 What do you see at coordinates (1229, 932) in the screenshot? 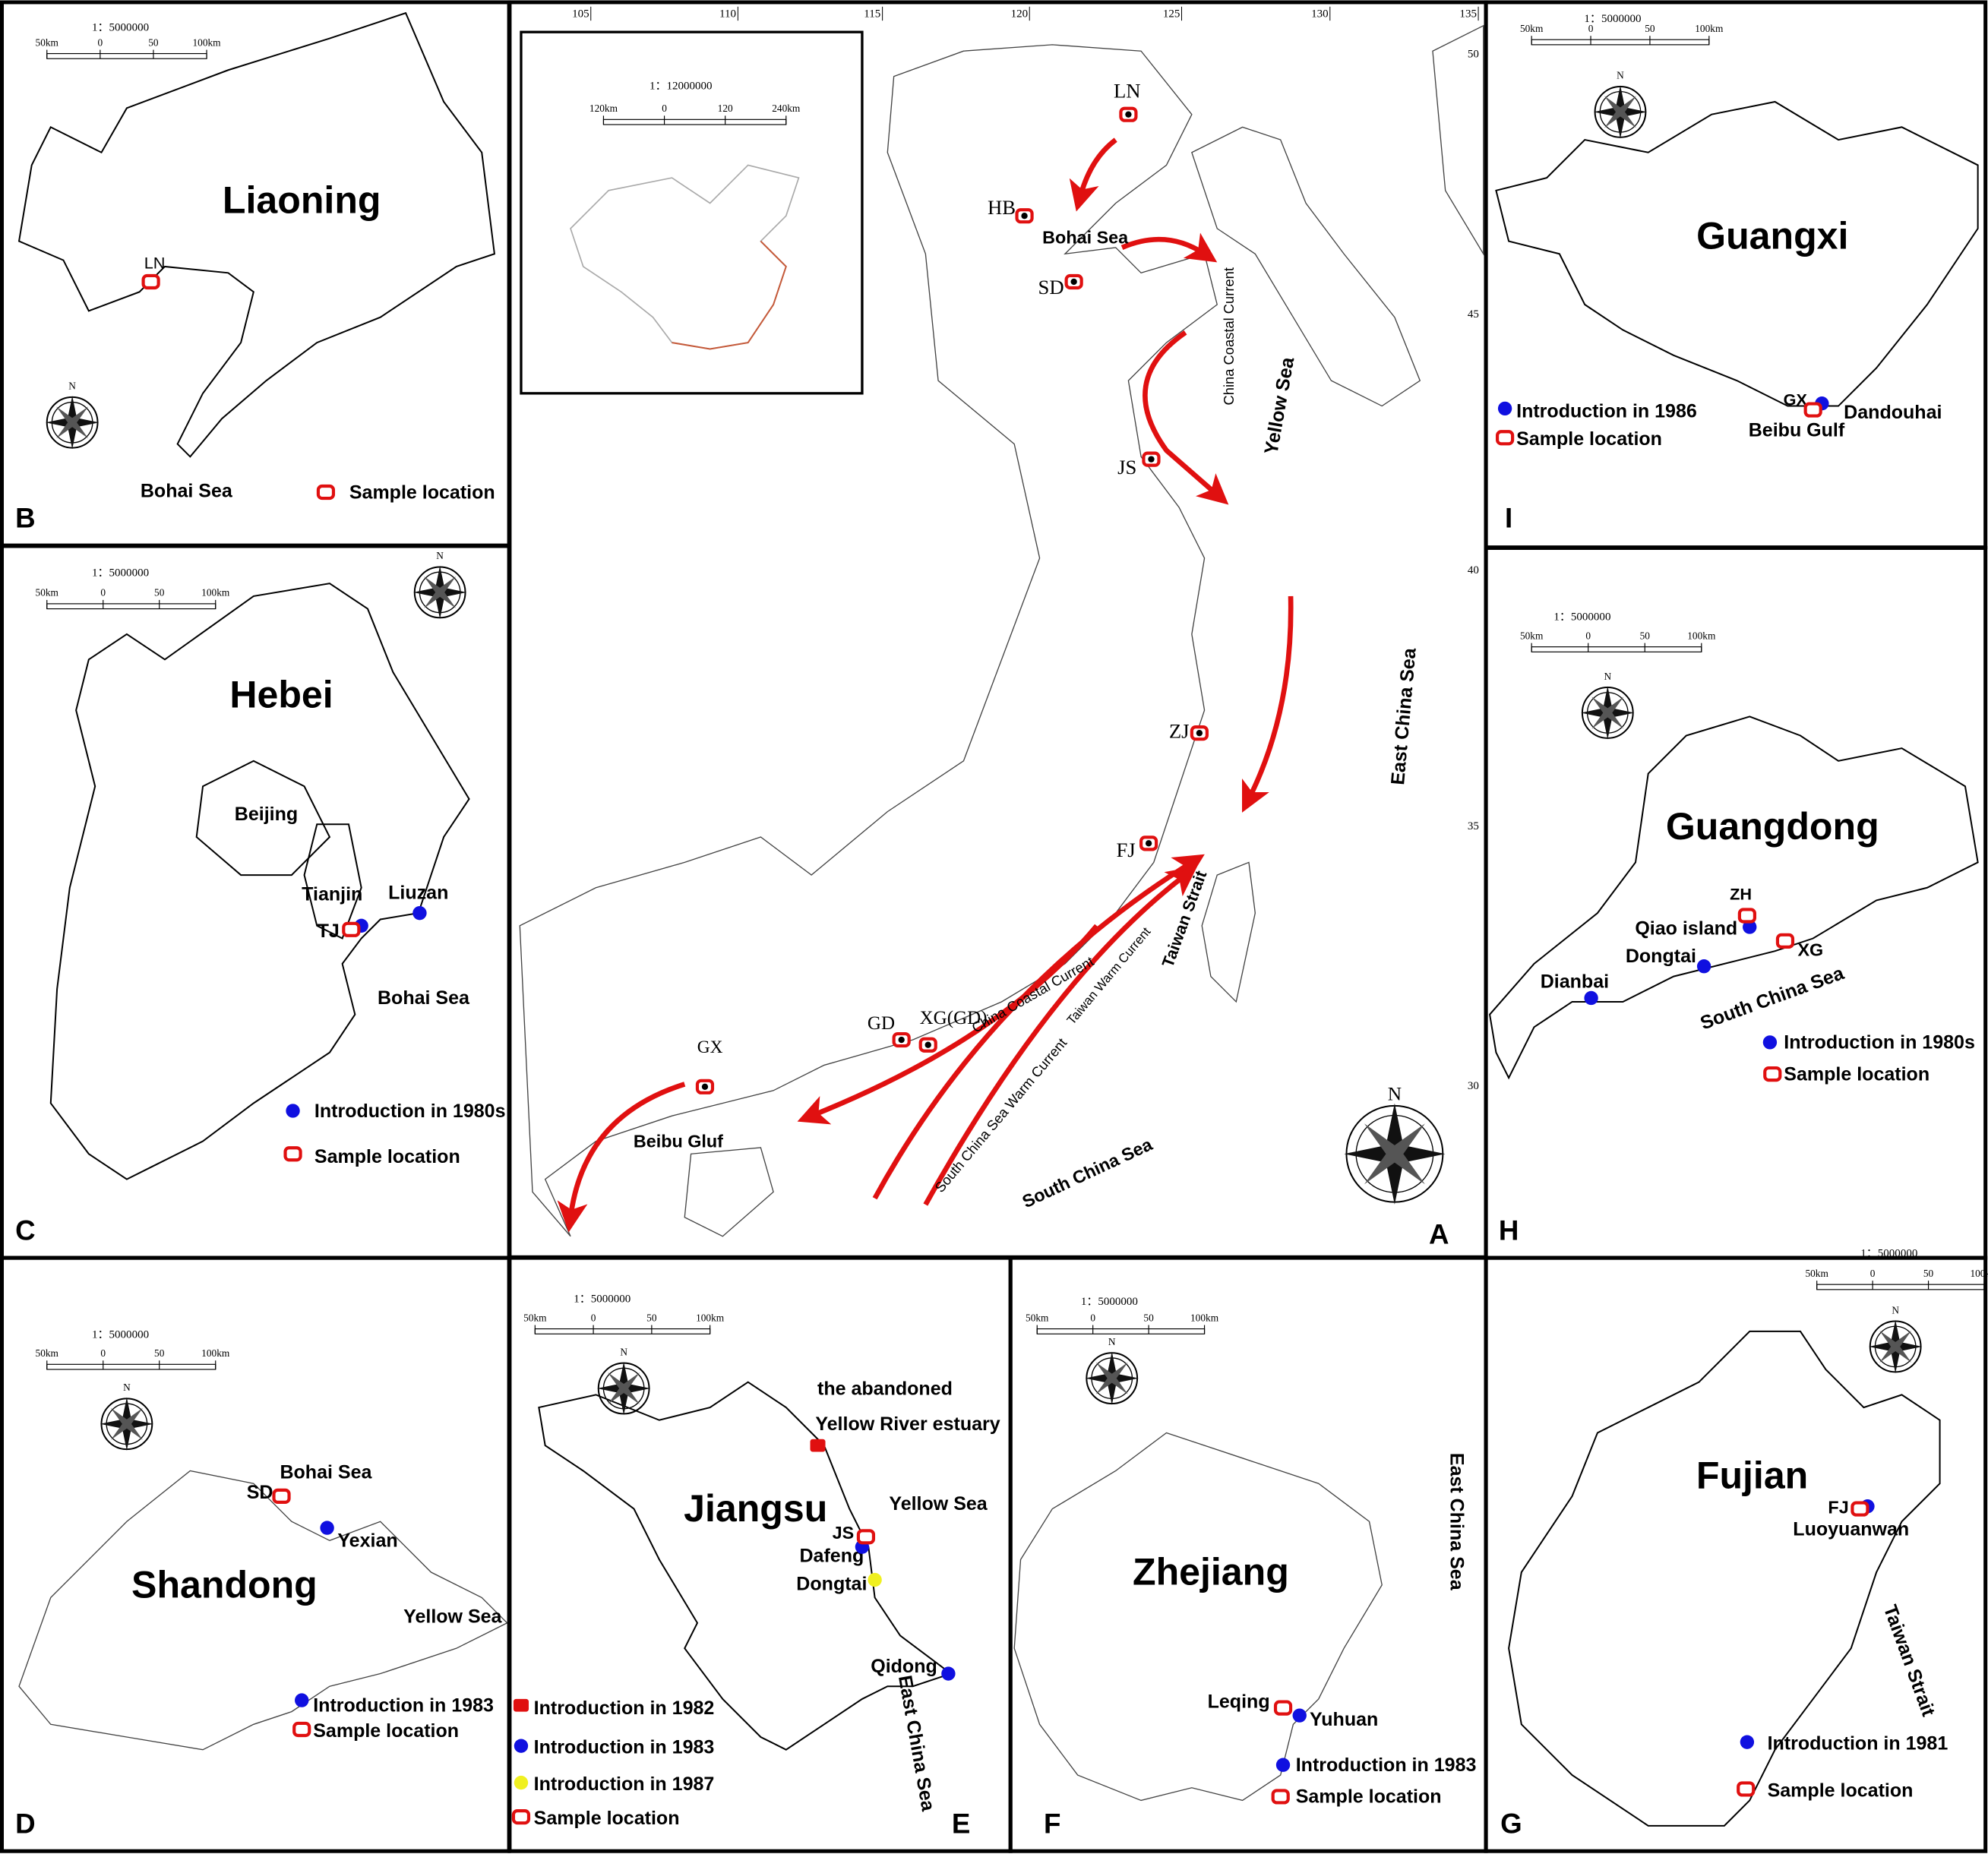
I see `taiwan-outline` at bounding box center [1229, 932].